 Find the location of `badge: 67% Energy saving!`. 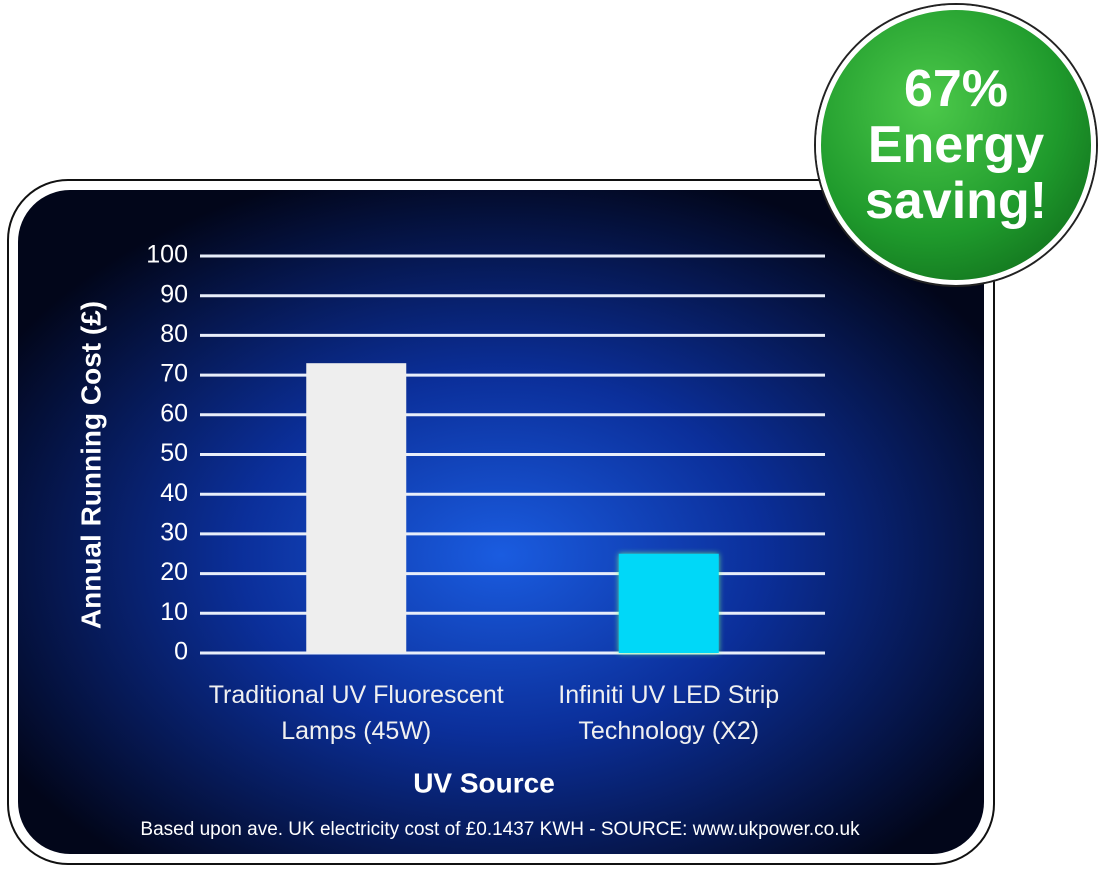

badge: 67% Energy saving! is located at coordinates (956, 145).